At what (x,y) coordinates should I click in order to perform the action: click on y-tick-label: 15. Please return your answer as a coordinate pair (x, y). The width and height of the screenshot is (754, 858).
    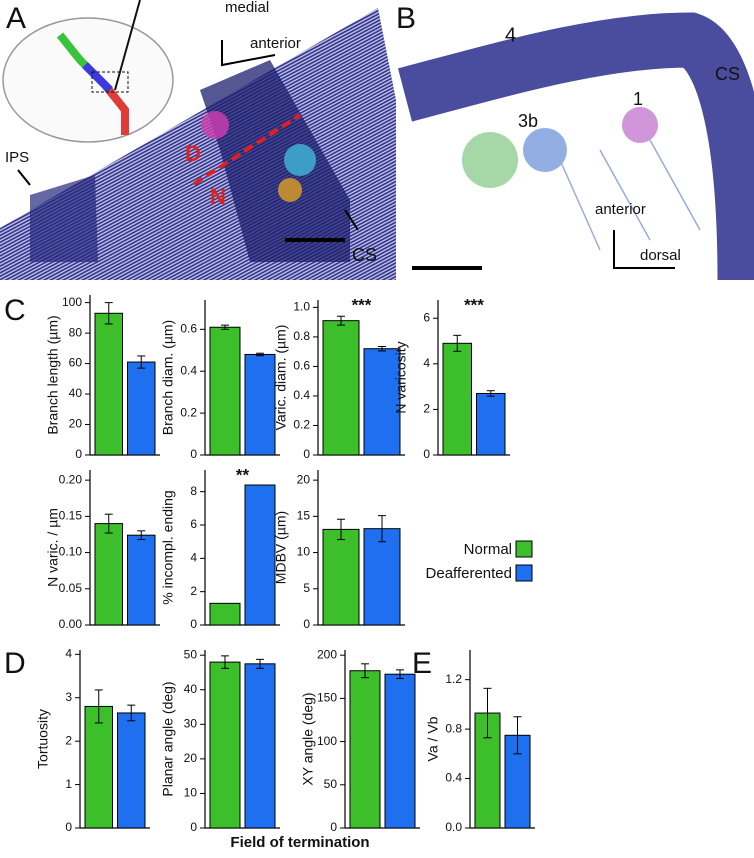
    Looking at the image, I should click on (304, 516).